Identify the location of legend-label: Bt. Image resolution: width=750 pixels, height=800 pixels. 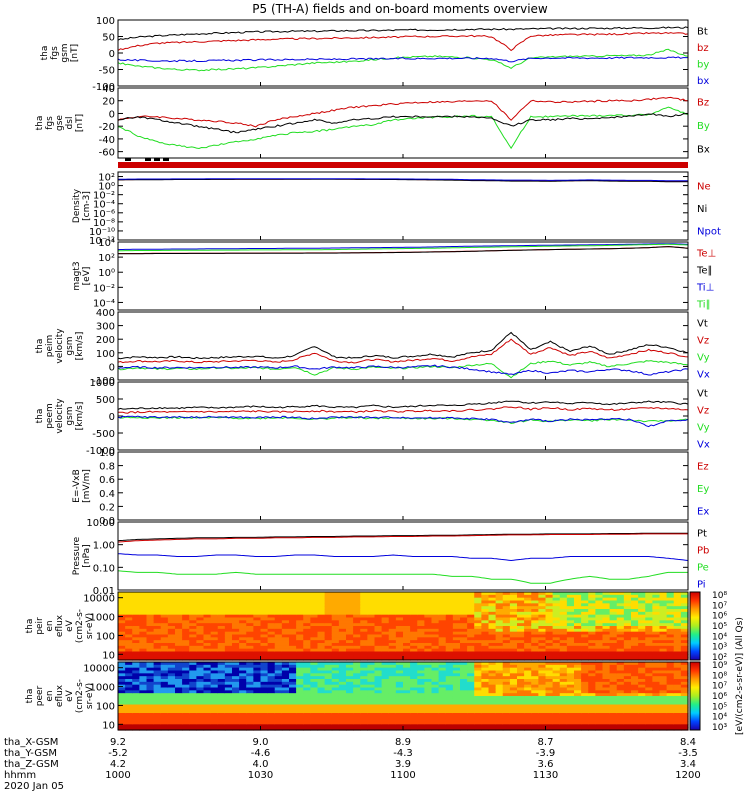
(702, 31).